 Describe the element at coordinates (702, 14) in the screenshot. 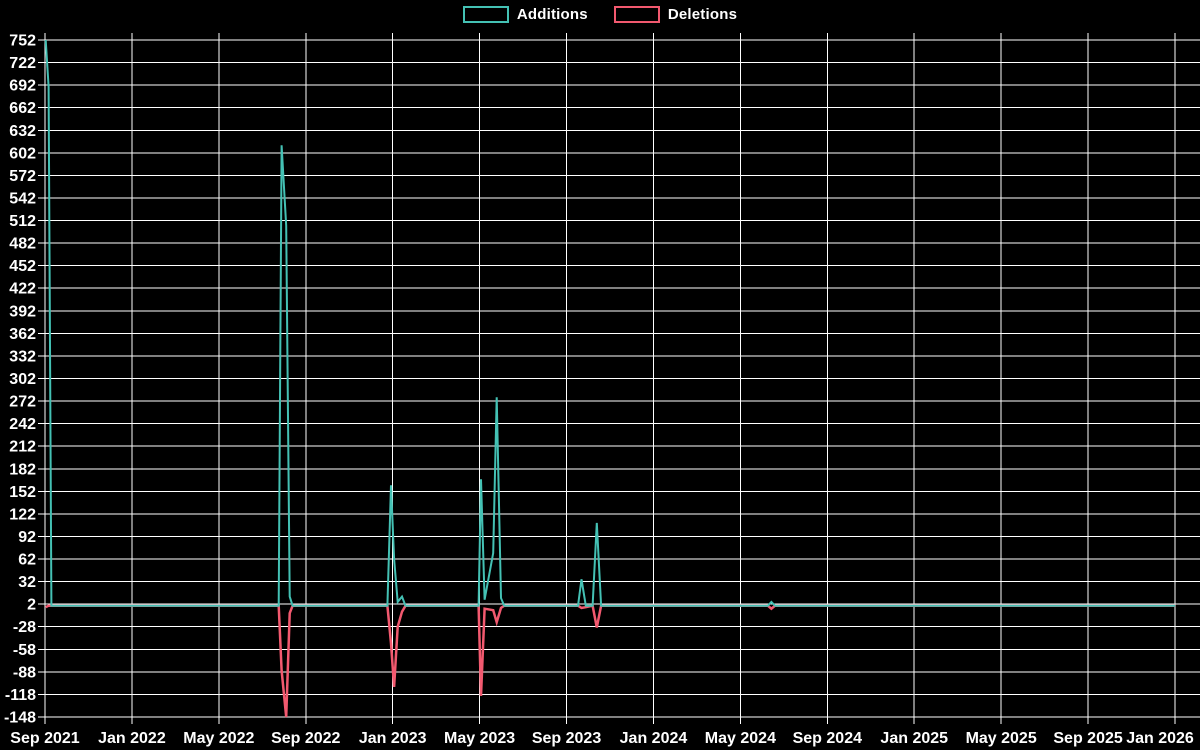

I see `deletions-legend-label: Deletions` at that location.